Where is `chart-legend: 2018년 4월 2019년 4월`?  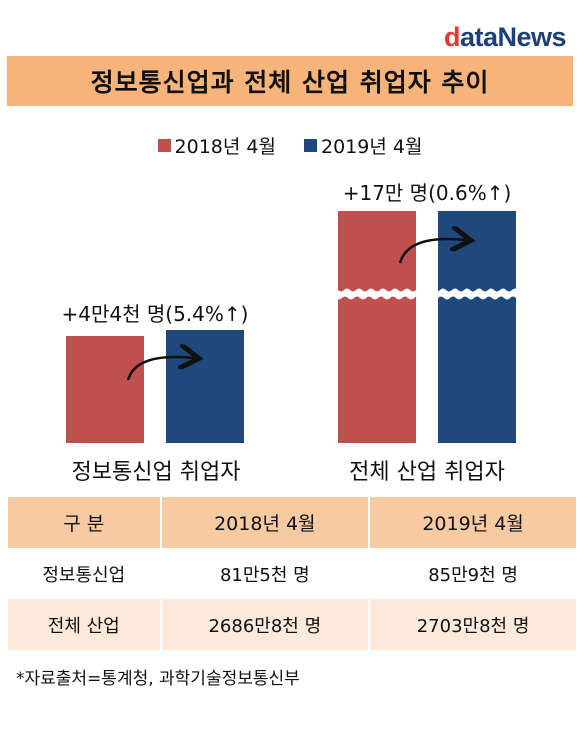 chart-legend: 2018년 4월 2019년 4월 is located at coordinates (290, 145).